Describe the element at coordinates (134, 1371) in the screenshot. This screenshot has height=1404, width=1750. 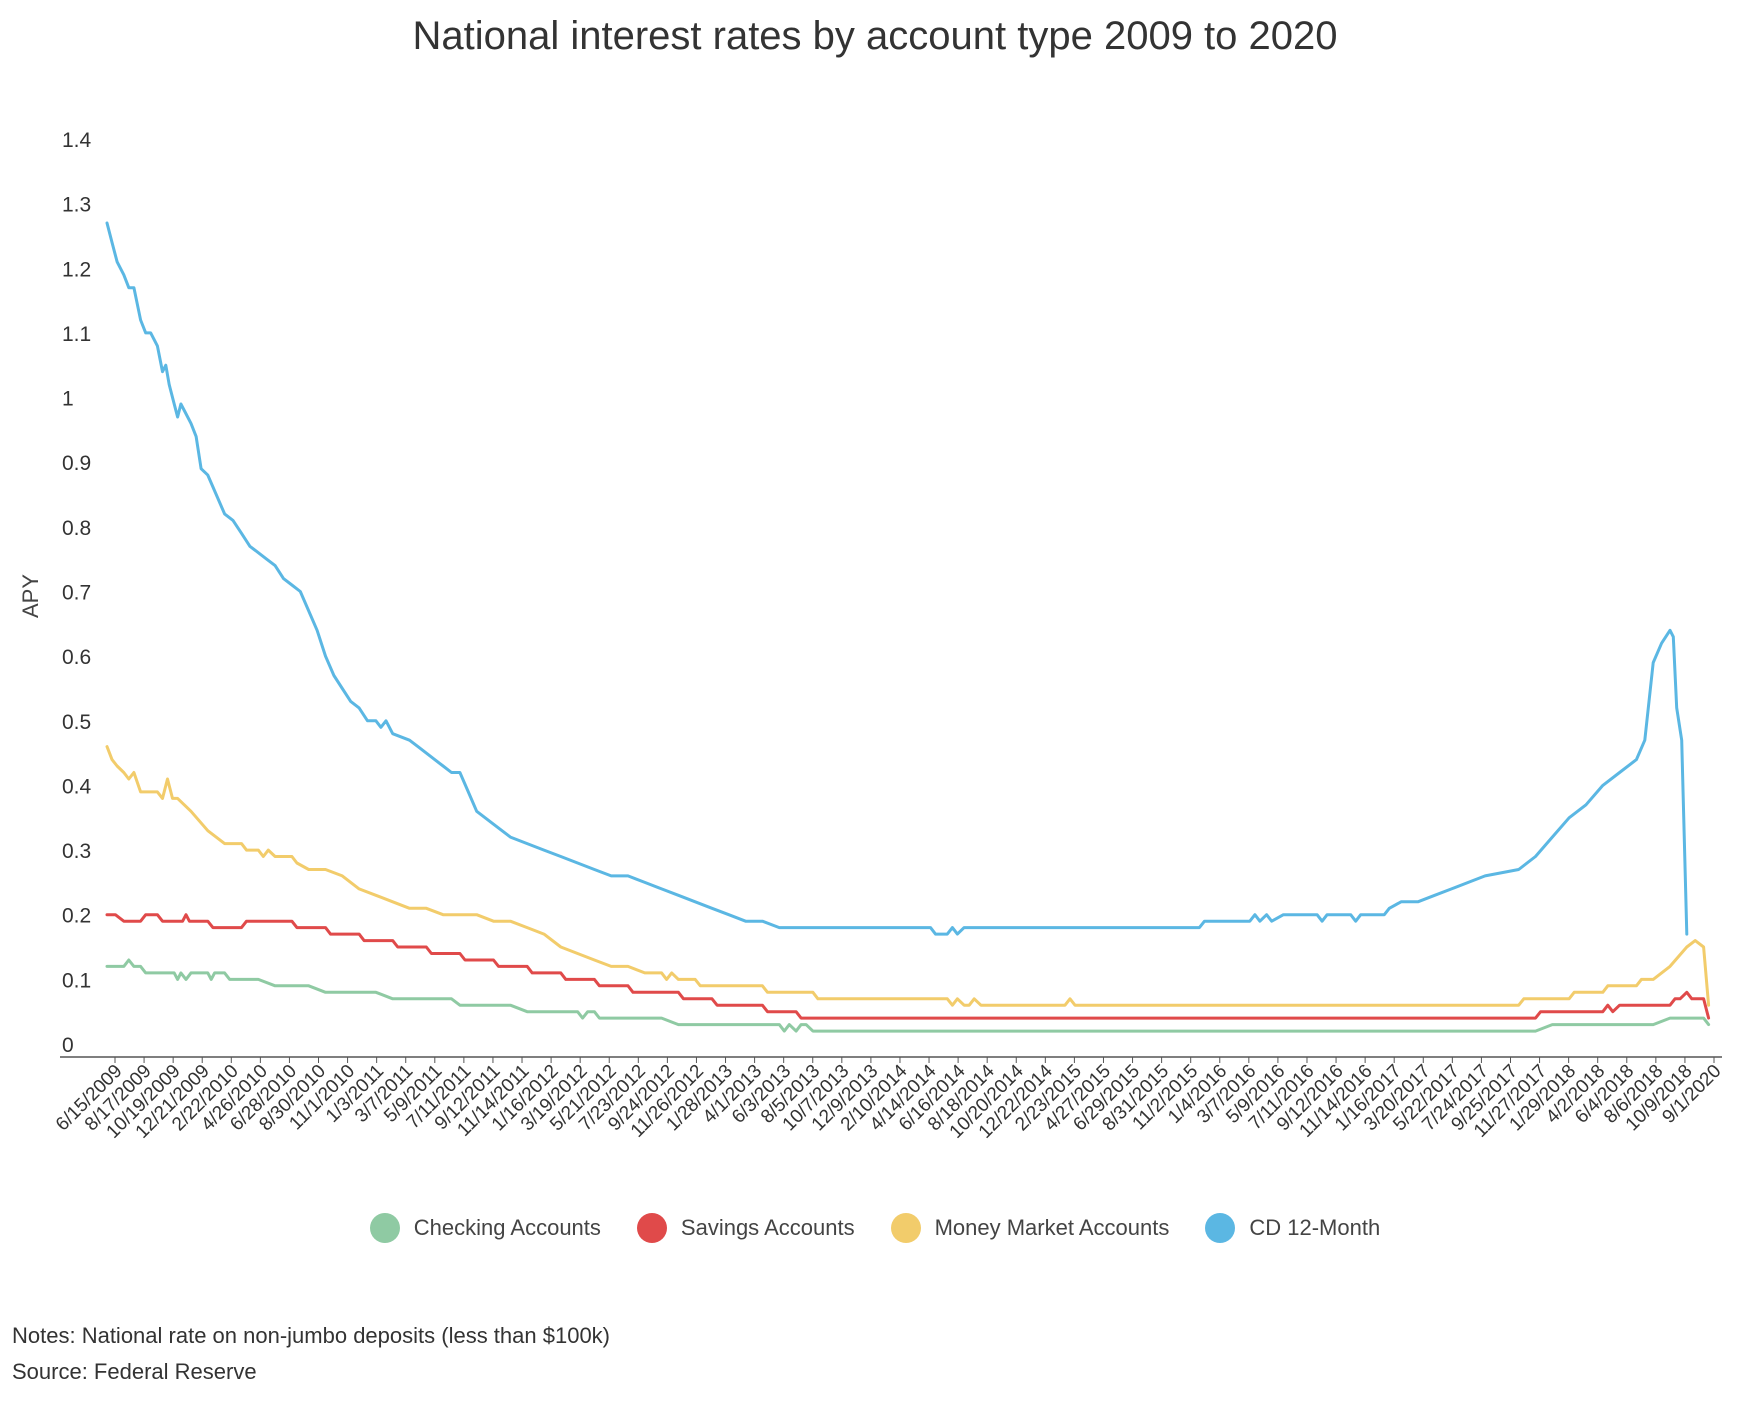
I see `source-text: Source: Federal Reserve` at that location.